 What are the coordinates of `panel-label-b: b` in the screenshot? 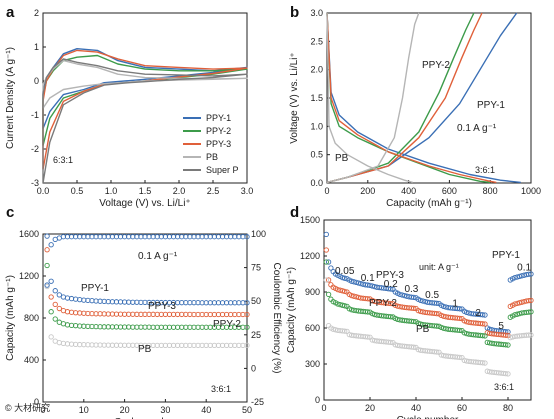 It's located at (294, 12).